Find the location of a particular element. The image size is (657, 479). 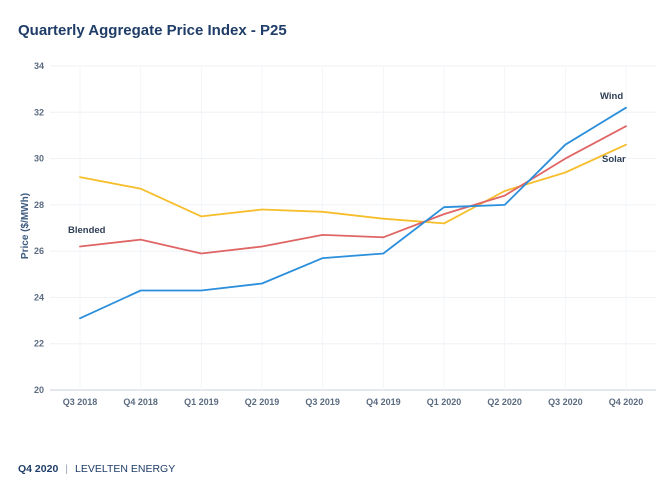

series-label-blended: Blended is located at coordinates (87, 230).